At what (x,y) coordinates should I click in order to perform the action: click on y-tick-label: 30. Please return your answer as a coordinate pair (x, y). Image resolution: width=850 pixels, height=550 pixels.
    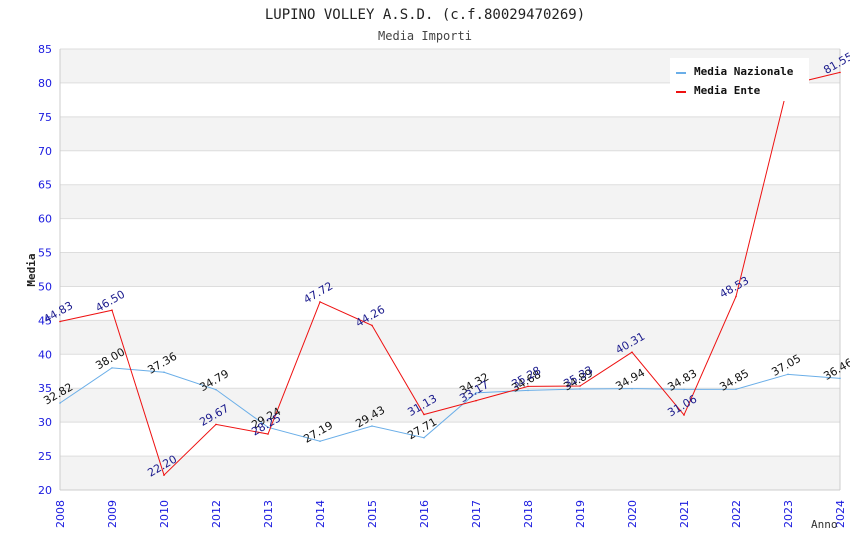
    Looking at the image, I should click on (45, 422).